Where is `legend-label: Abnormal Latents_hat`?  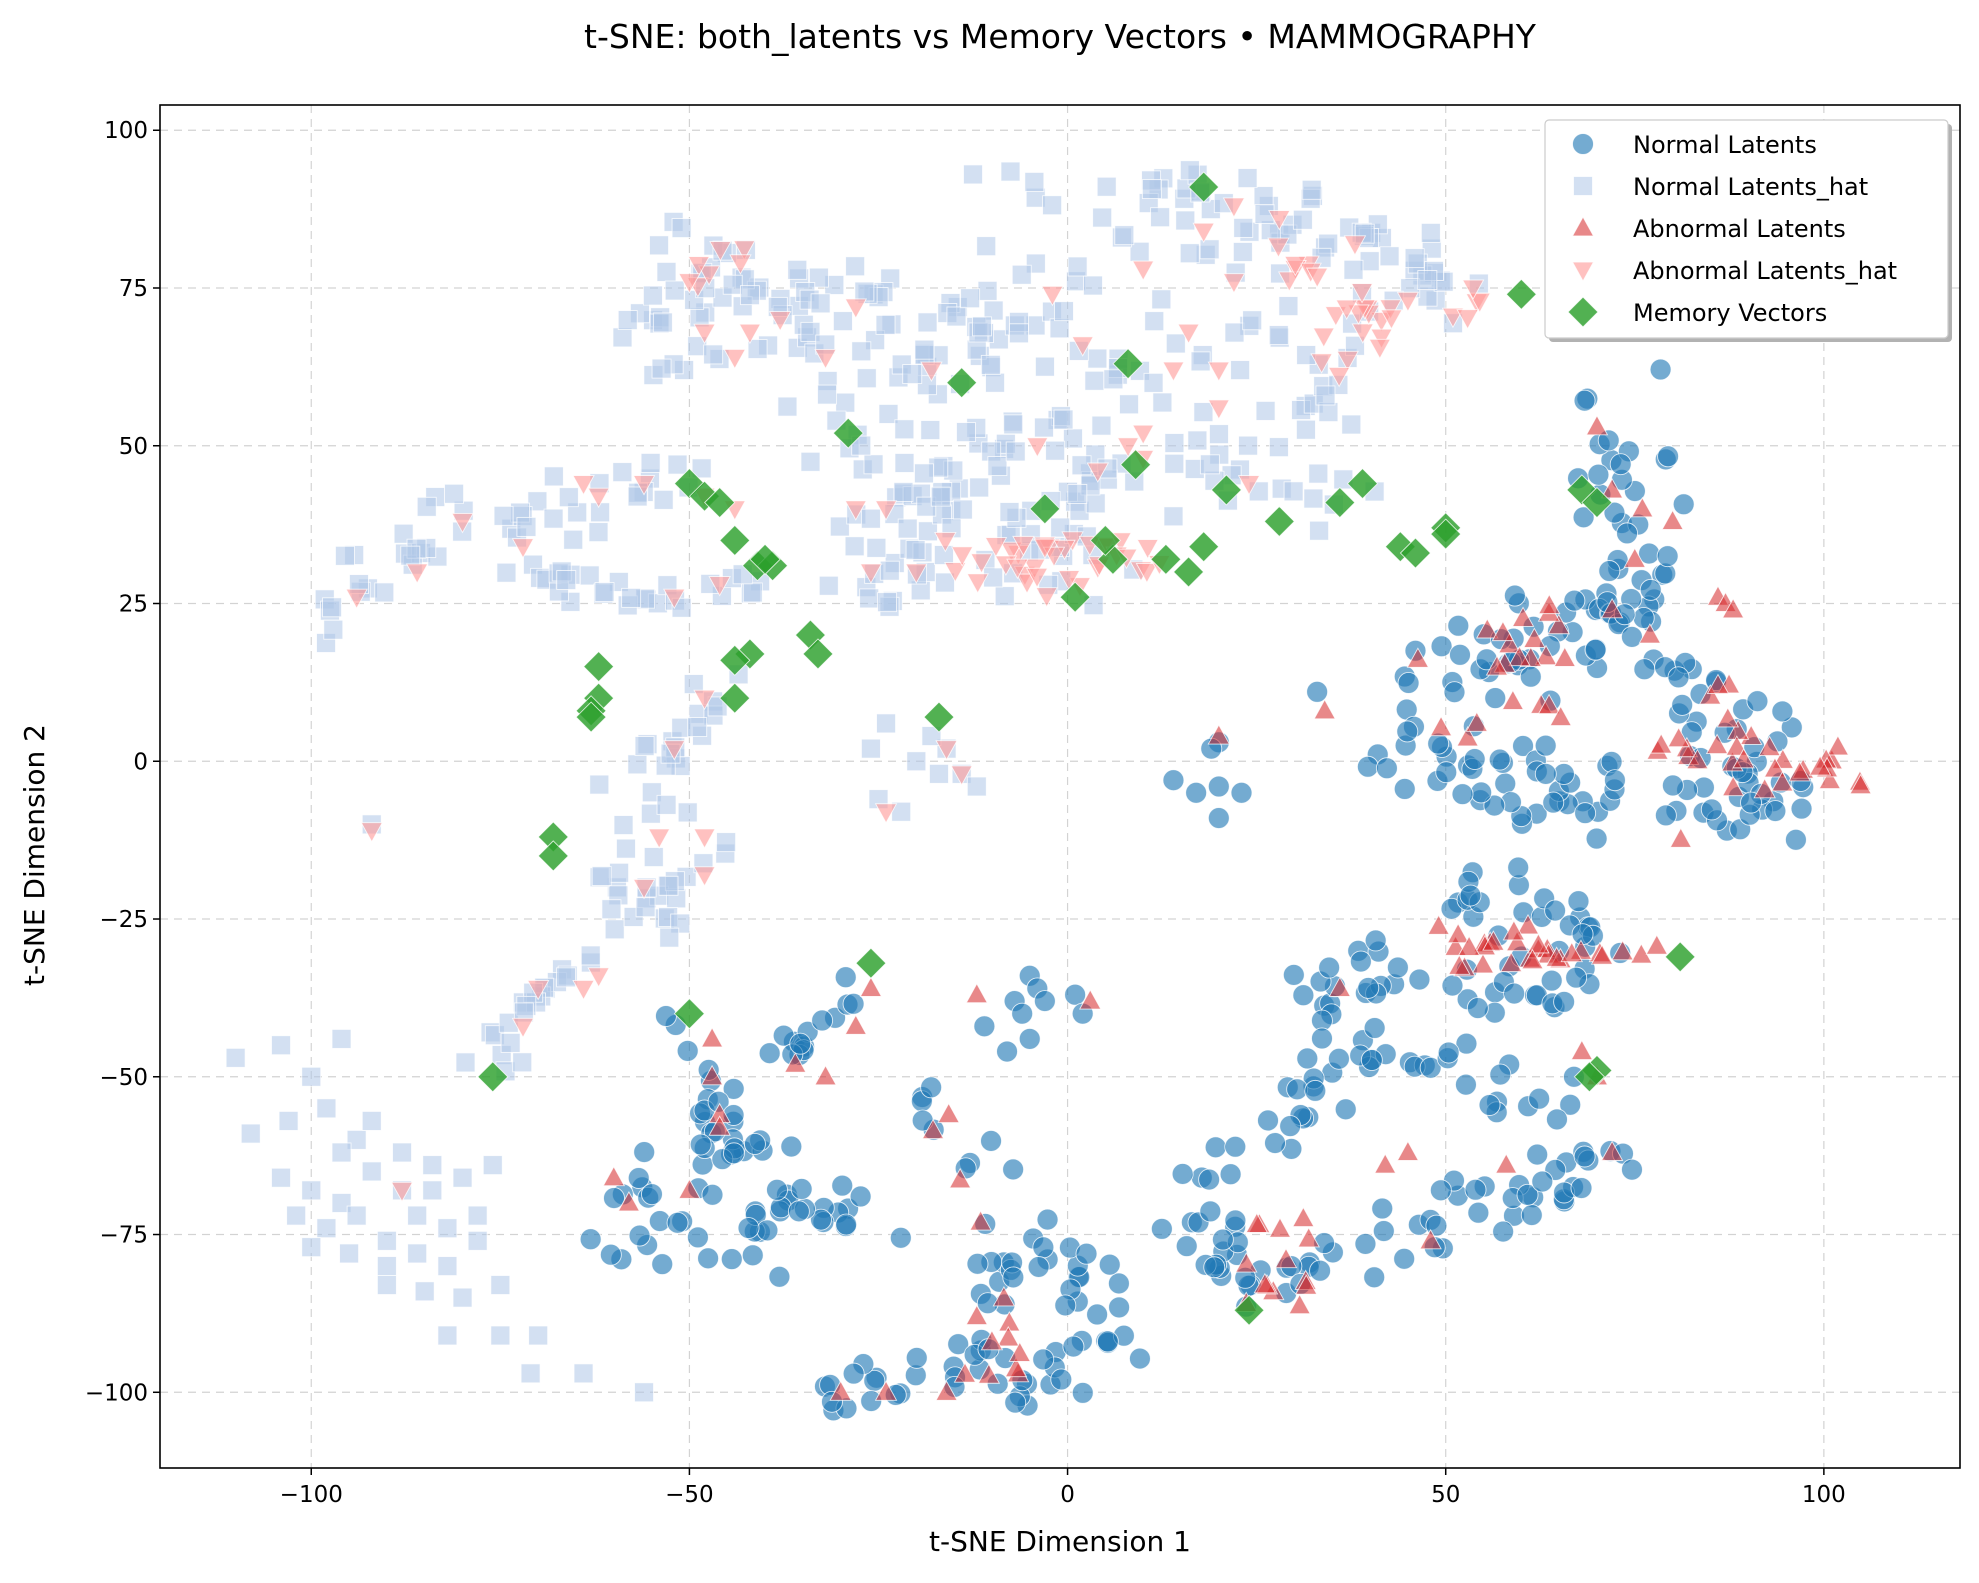 legend-label: Abnormal Latents_hat is located at coordinates (1765, 271).